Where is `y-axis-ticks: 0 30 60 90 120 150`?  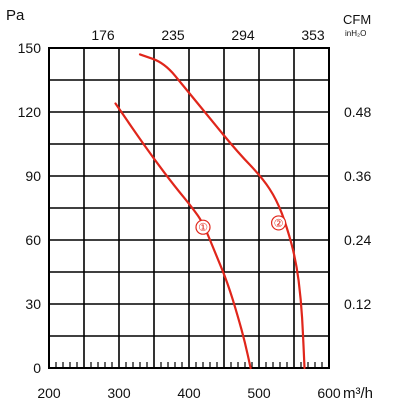
y-axis-ticks: 0 30 60 90 120 150 is located at coordinates (30, 208).